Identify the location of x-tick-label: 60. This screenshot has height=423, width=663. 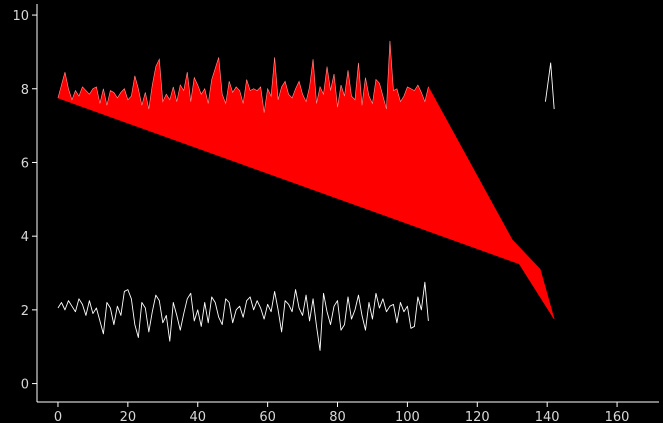
(267, 416).